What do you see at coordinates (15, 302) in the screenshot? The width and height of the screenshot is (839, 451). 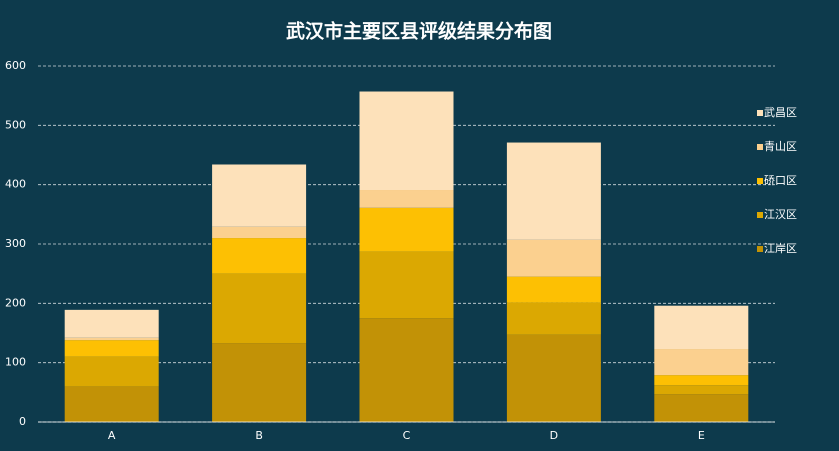 I see `y-tick-label: 200` at bounding box center [15, 302].